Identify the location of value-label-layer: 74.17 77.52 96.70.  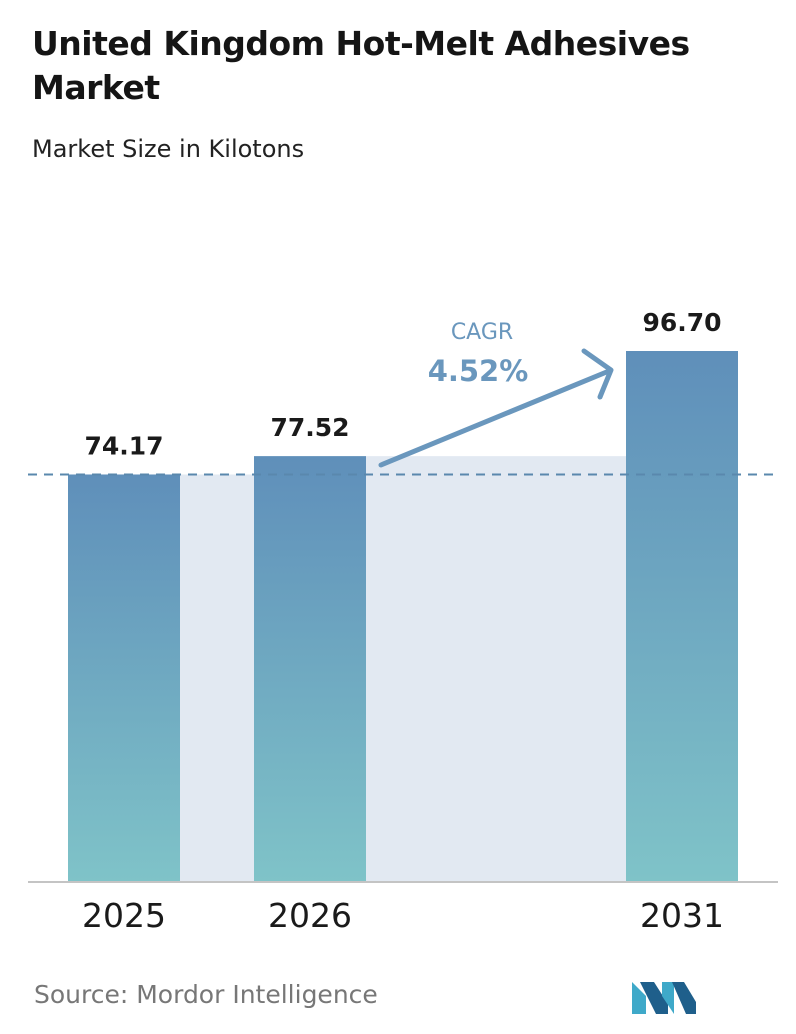
(402, 384).